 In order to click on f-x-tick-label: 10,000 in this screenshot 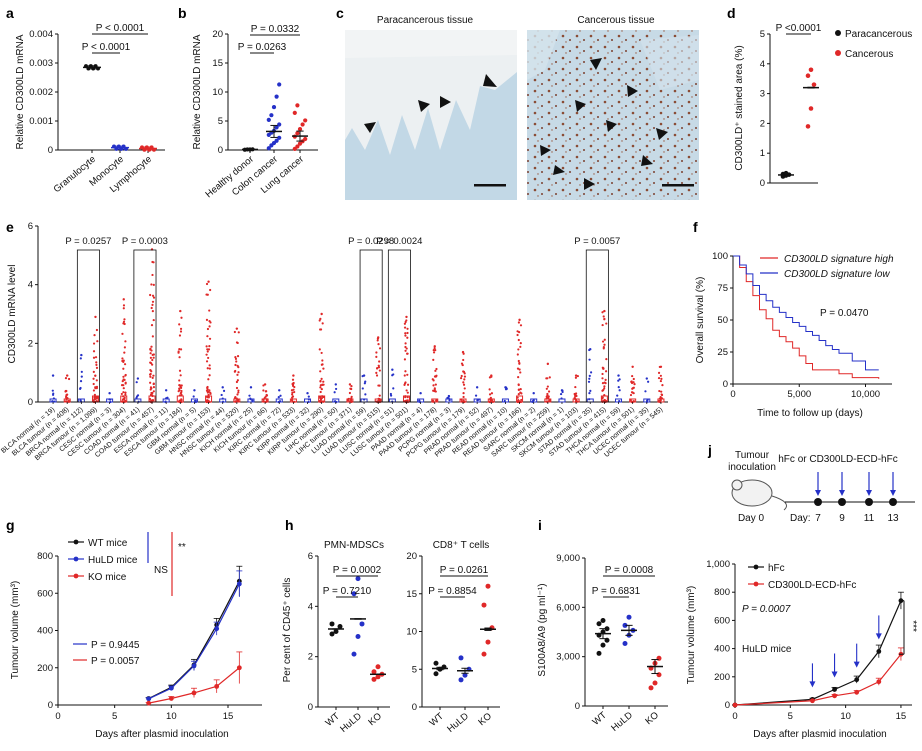, I will do `click(865, 394)`.